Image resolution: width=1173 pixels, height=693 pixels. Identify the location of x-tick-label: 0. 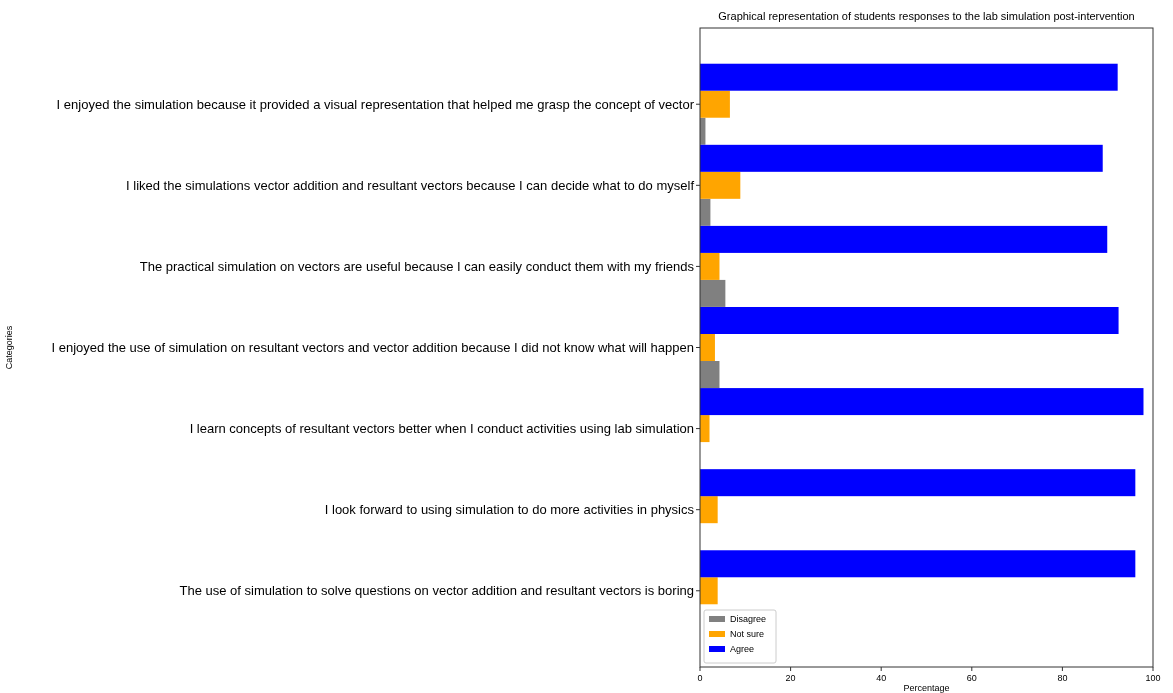
(700, 678).